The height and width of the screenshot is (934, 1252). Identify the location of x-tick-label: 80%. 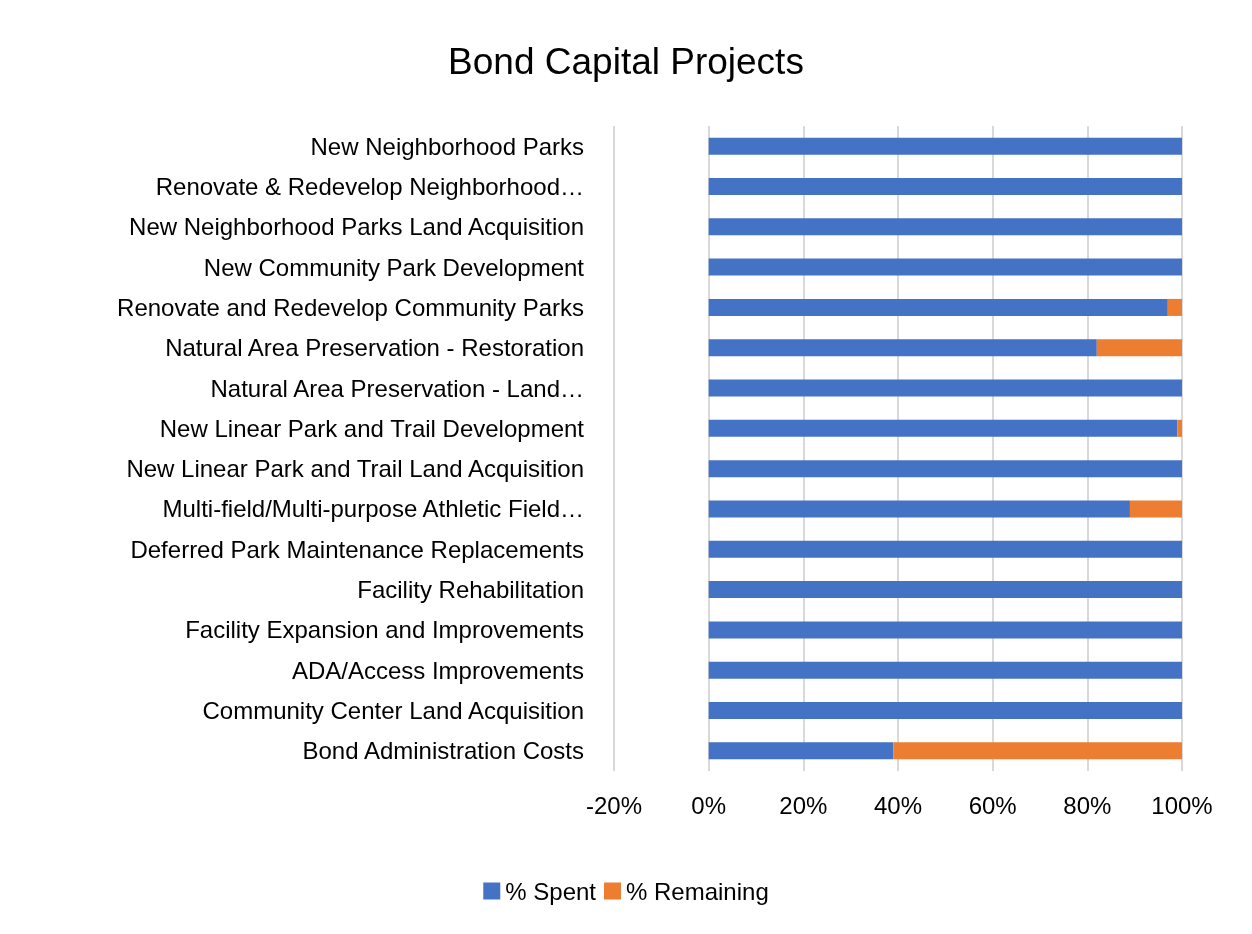
(1087, 805).